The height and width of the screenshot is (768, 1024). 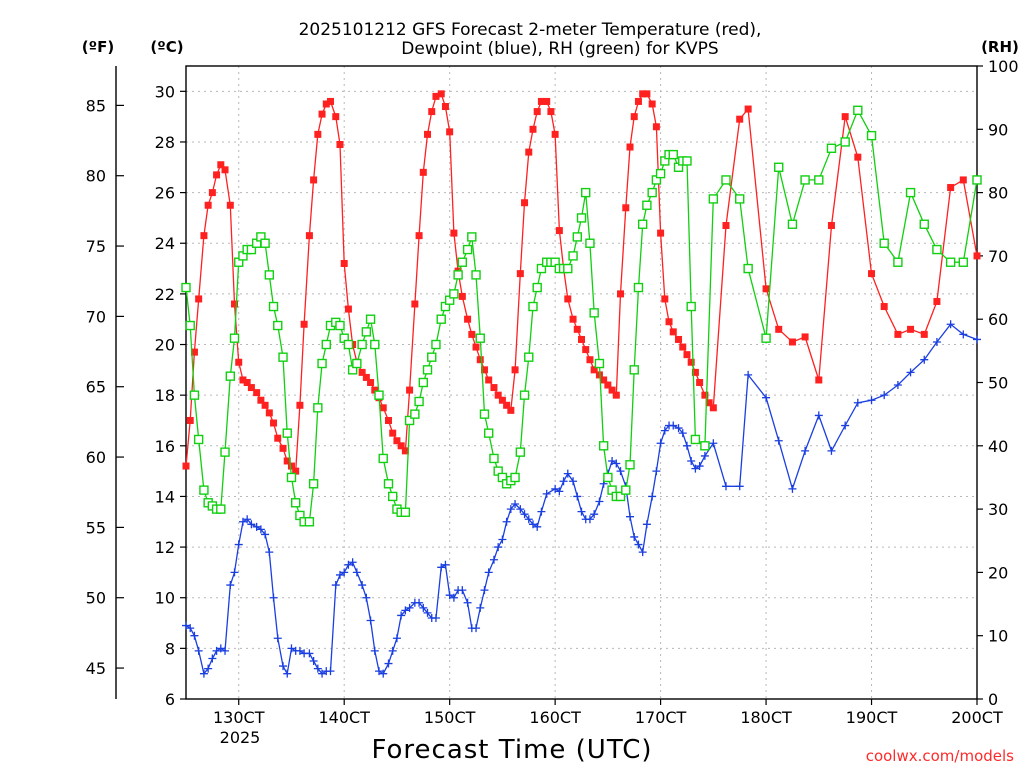 What do you see at coordinates (165, 446) in the screenshot?
I see `celsius-tick-label: 16` at bounding box center [165, 446].